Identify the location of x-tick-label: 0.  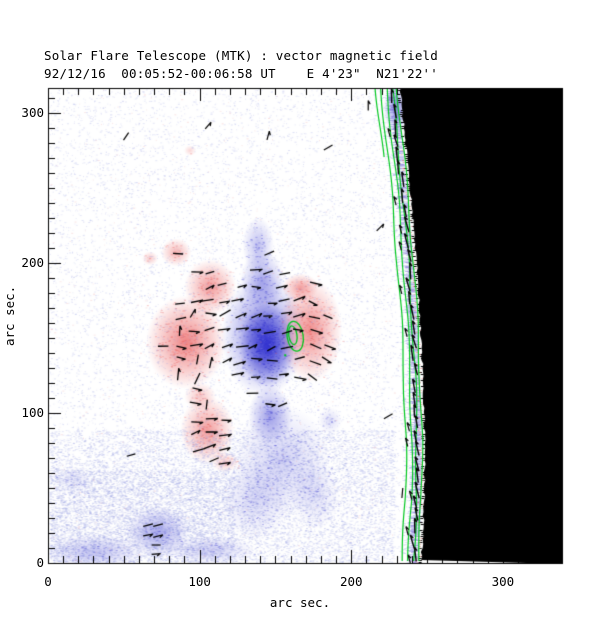
(48, 581).